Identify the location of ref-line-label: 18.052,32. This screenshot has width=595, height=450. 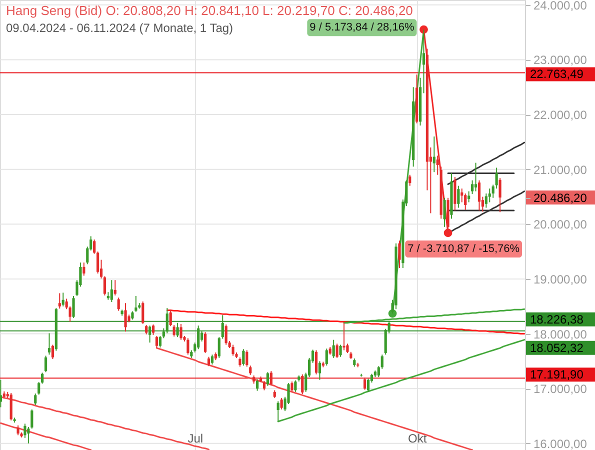
(557, 347).